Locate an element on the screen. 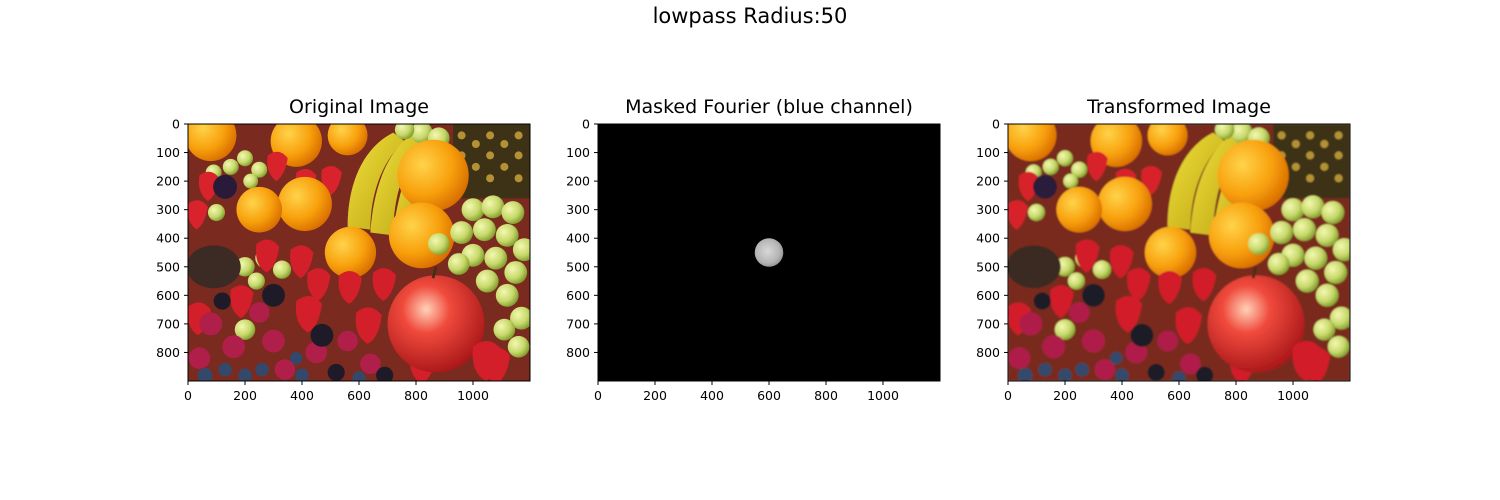 The width and height of the screenshot is (1500, 500). panel-title-original: Original Image is located at coordinates (359, 107).